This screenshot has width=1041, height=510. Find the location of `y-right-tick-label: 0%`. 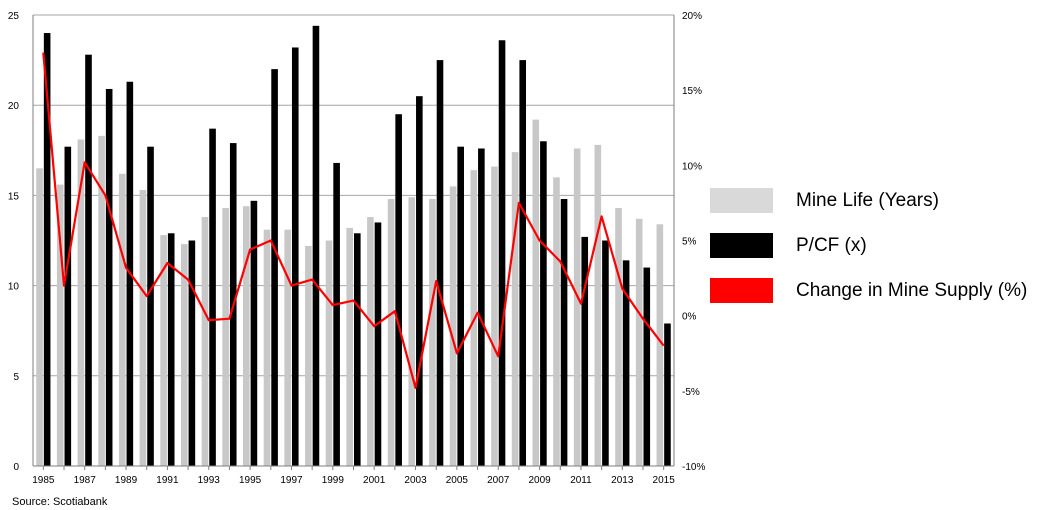

y-right-tick-label: 0% is located at coordinates (689, 317).